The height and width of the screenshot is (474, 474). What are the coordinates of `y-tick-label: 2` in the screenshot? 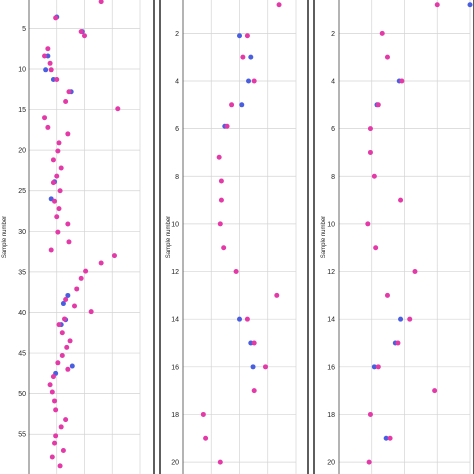 It's located at (177, 34).